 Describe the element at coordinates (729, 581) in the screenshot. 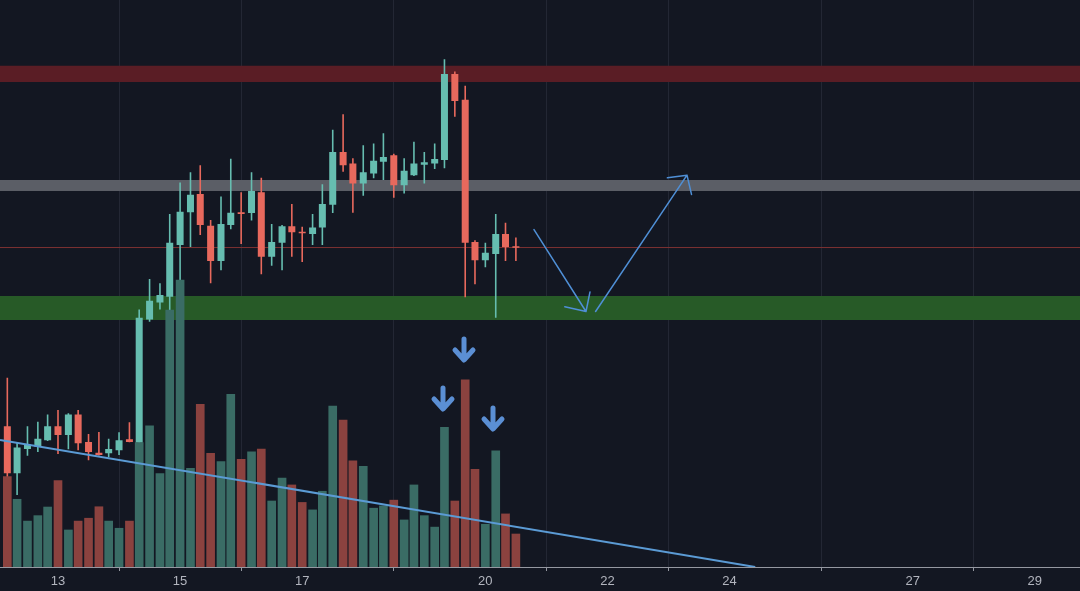

I see `x-tick-label: 24` at that location.